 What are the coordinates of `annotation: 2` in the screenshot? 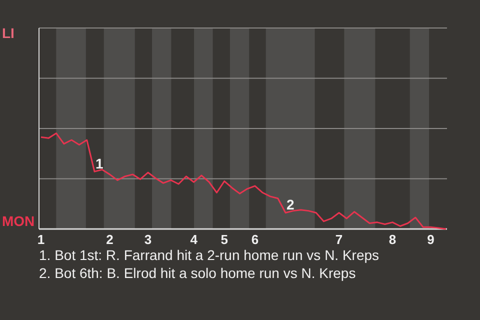 It's located at (290, 204).